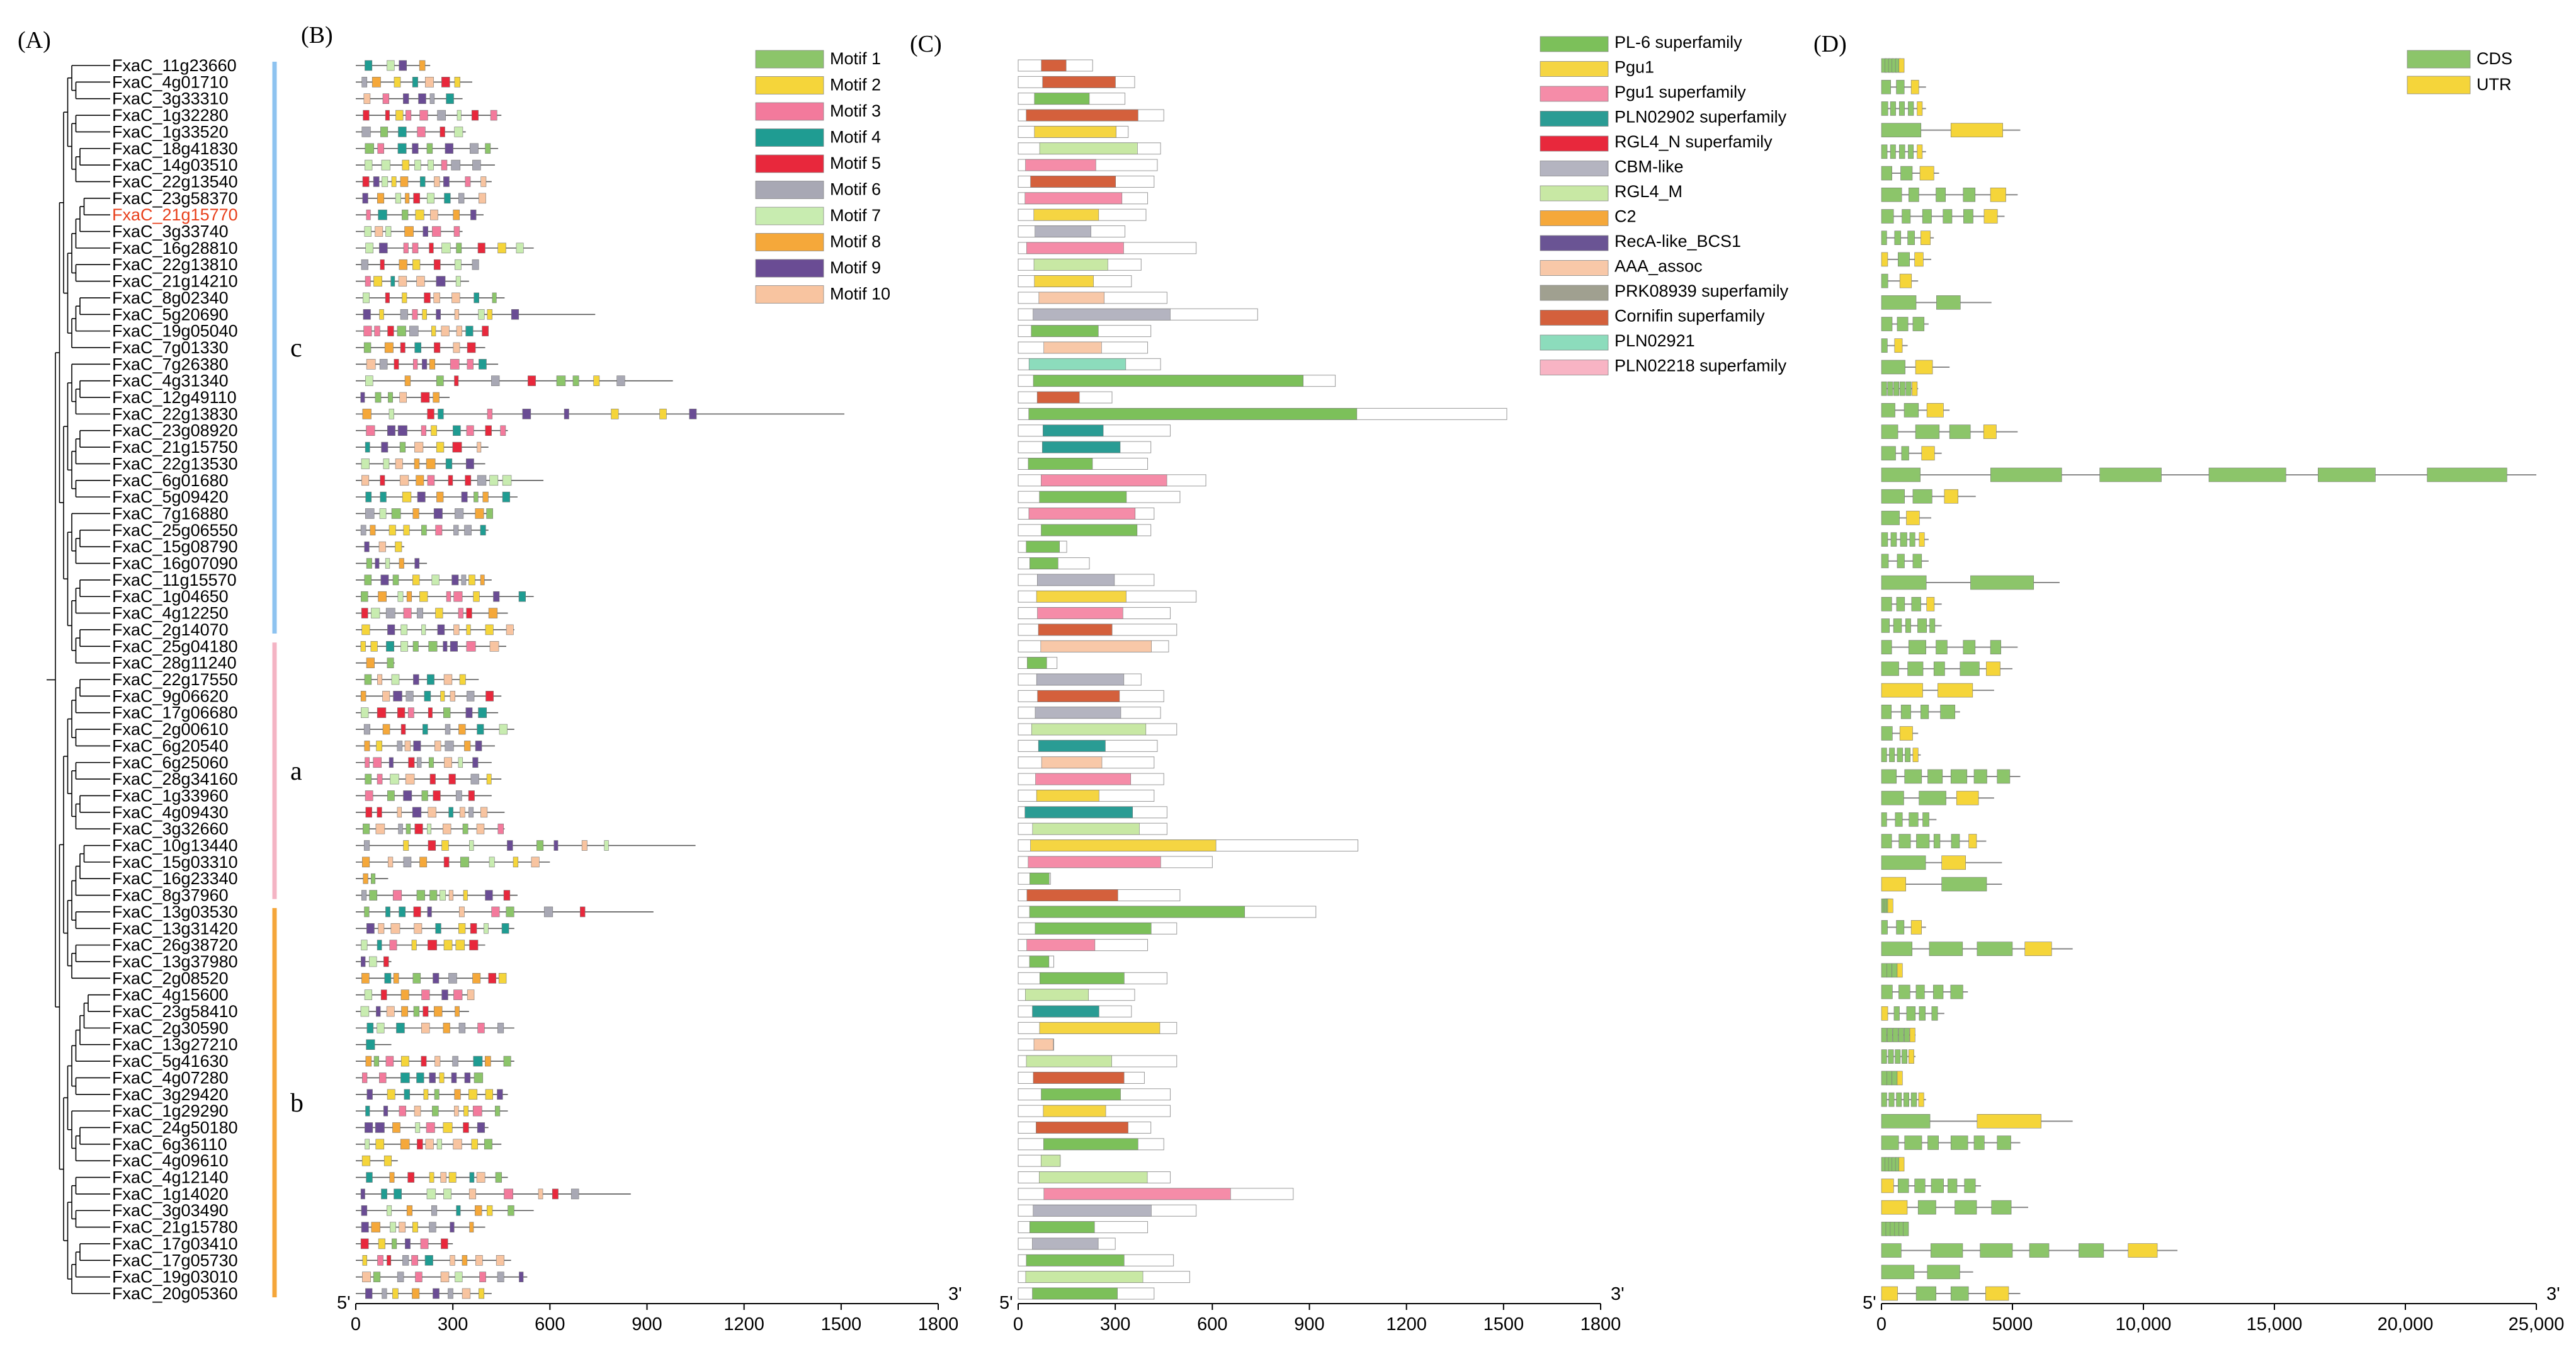 Image resolution: width=2576 pixels, height=1354 pixels. Describe the element at coordinates (175, 447) in the screenshot. I see `gene-label: FxaC_21g15750` at that location.